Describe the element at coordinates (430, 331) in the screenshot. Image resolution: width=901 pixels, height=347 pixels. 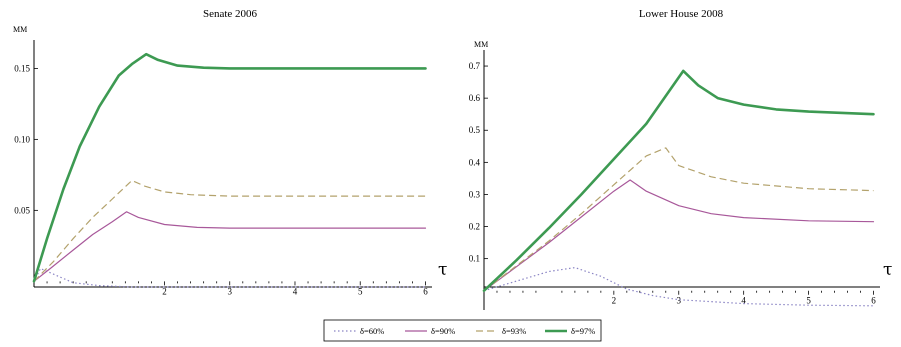
I see `legend-item: δ=90%` at that location.